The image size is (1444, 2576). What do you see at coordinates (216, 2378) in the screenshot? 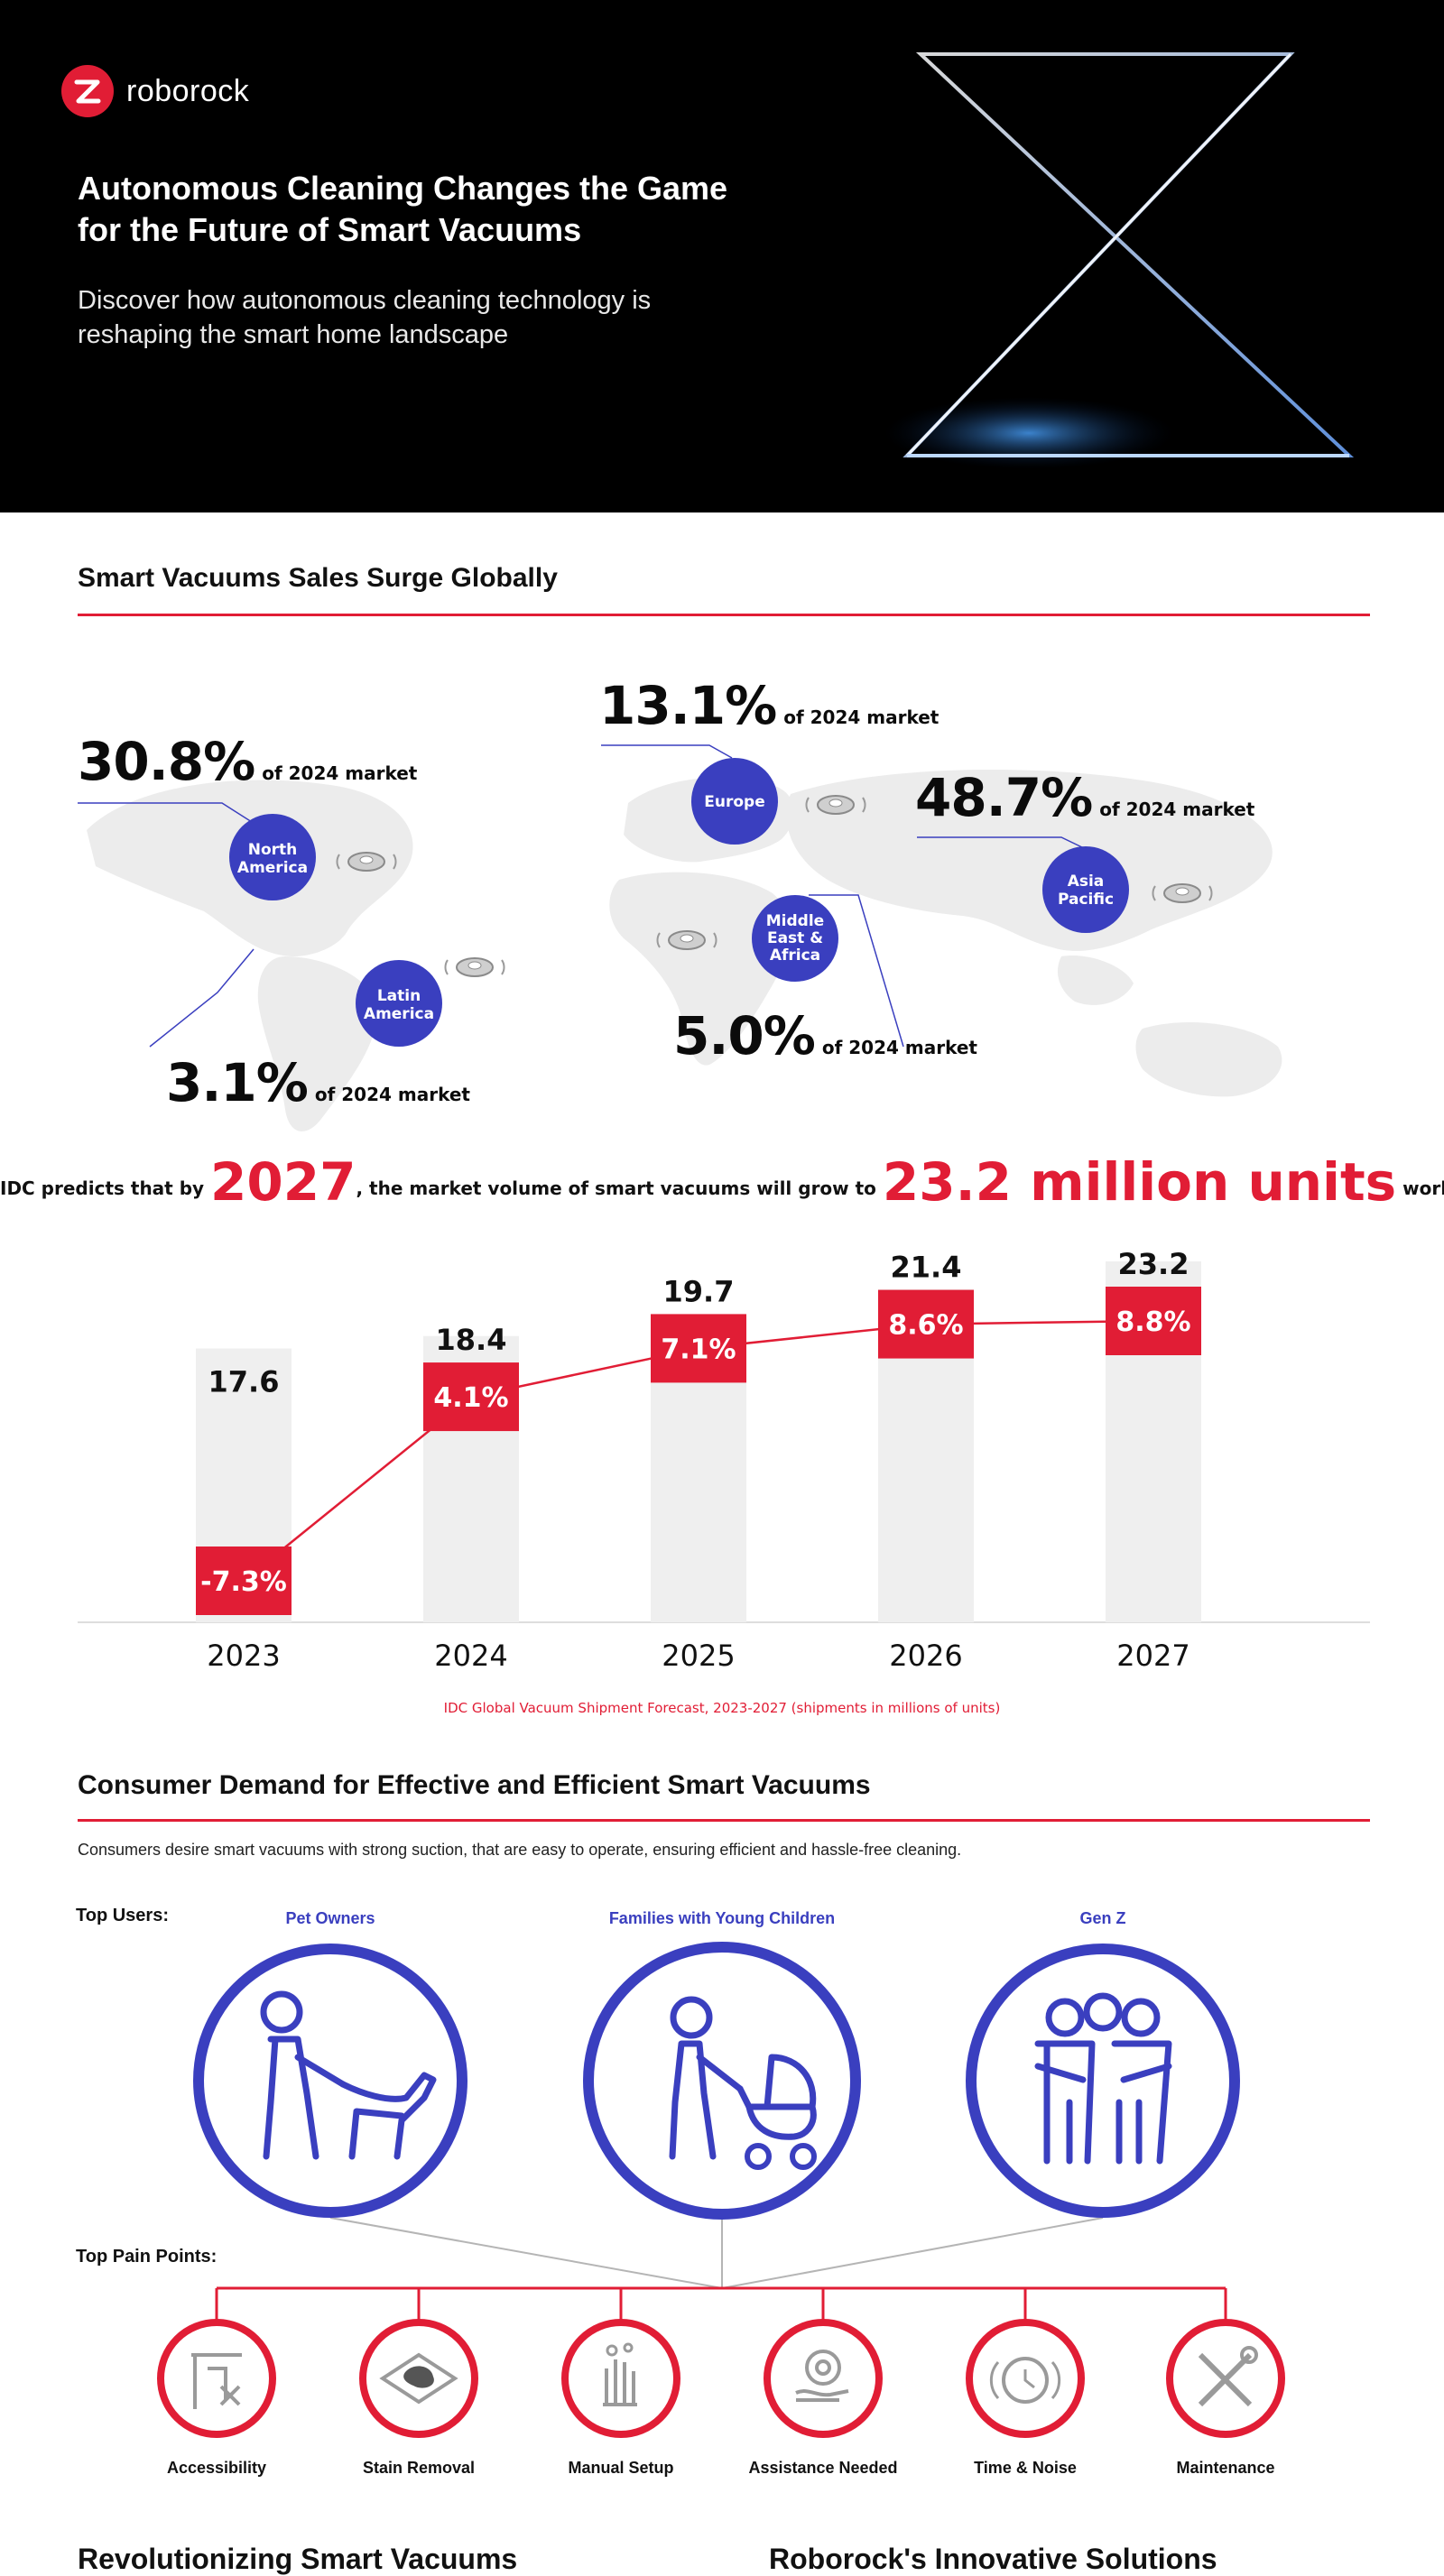
I see `accessibility-icon` at bounding box center [216, 2378].